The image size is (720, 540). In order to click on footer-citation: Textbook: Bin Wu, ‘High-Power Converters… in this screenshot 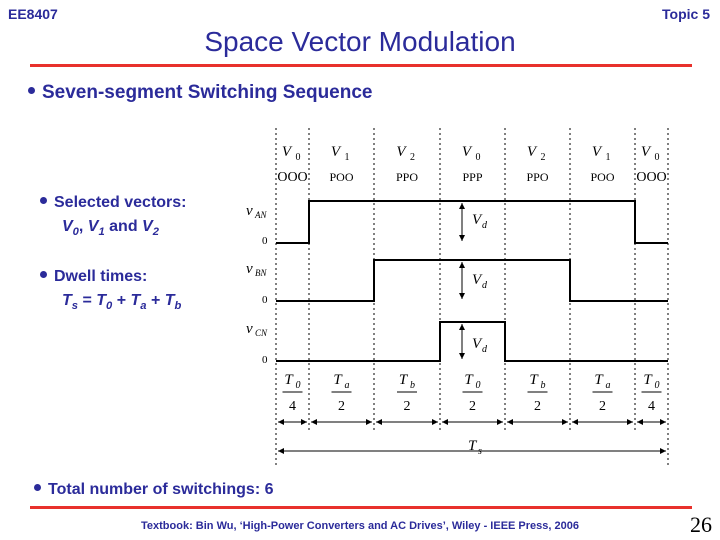, I will do `click(360, 526)`.